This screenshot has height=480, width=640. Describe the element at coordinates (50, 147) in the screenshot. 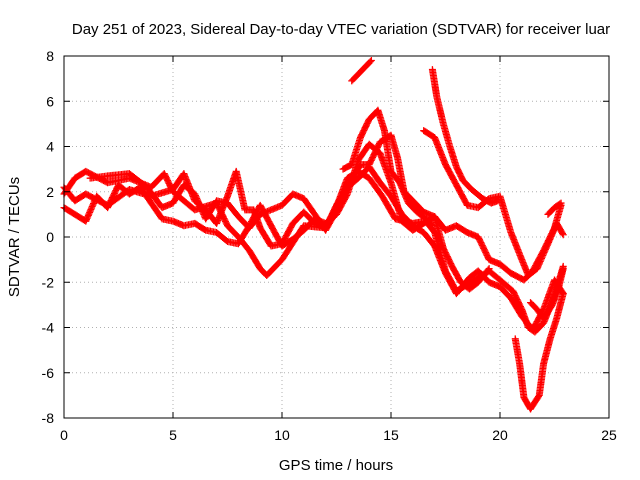

I see `y-tick-label: 4` at that location.